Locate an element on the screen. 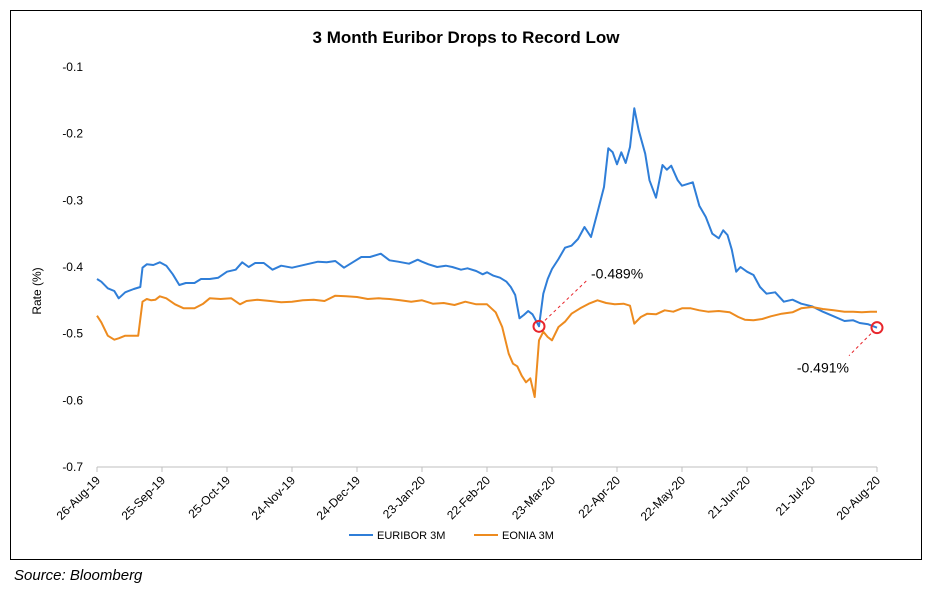 This screenshot has width=934, height=589. y-axis-ticks: -0.1 -0.2 -0.3 -0.4 -0.5 -0.6 -0.7 is located at coordinates (72, 267).